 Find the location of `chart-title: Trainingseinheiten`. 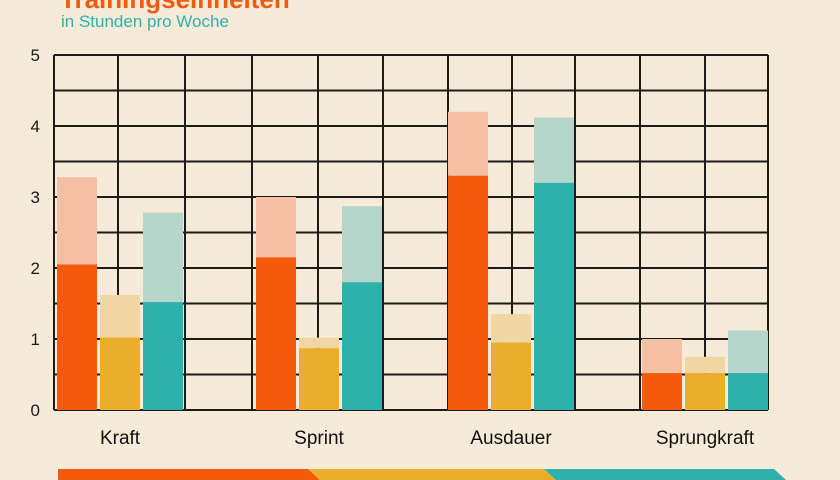

chart-title: Trainingseinheiten is located at coordinates (175, 7).